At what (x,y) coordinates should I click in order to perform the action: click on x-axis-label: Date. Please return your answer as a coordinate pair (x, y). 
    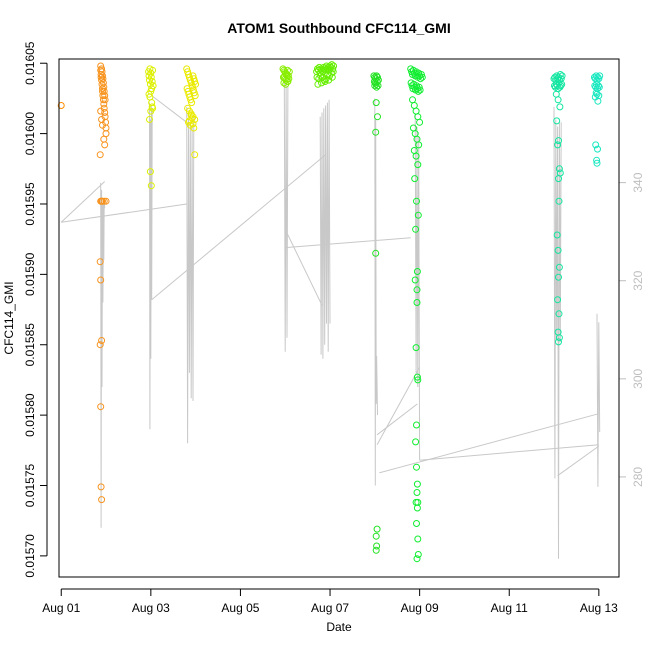
    Looking at the image, I should click on (339, 627).